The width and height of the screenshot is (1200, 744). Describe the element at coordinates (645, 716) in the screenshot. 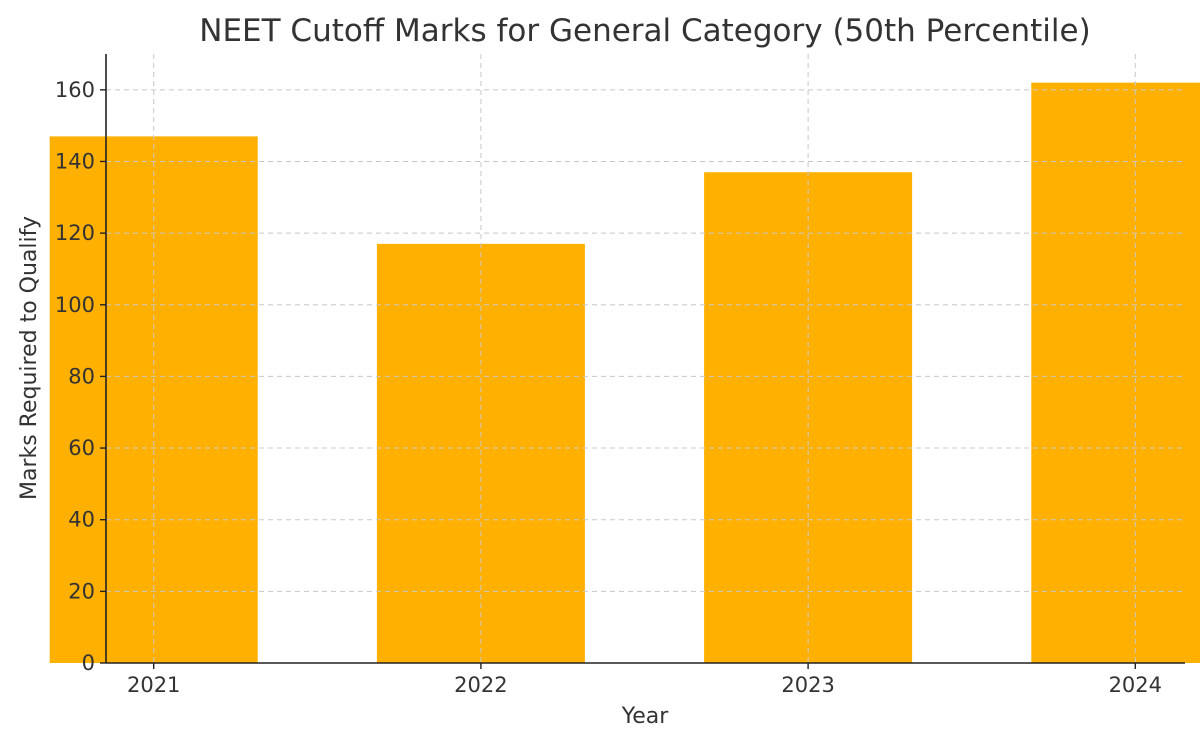

I see `x-axis-label: Year` at that location.